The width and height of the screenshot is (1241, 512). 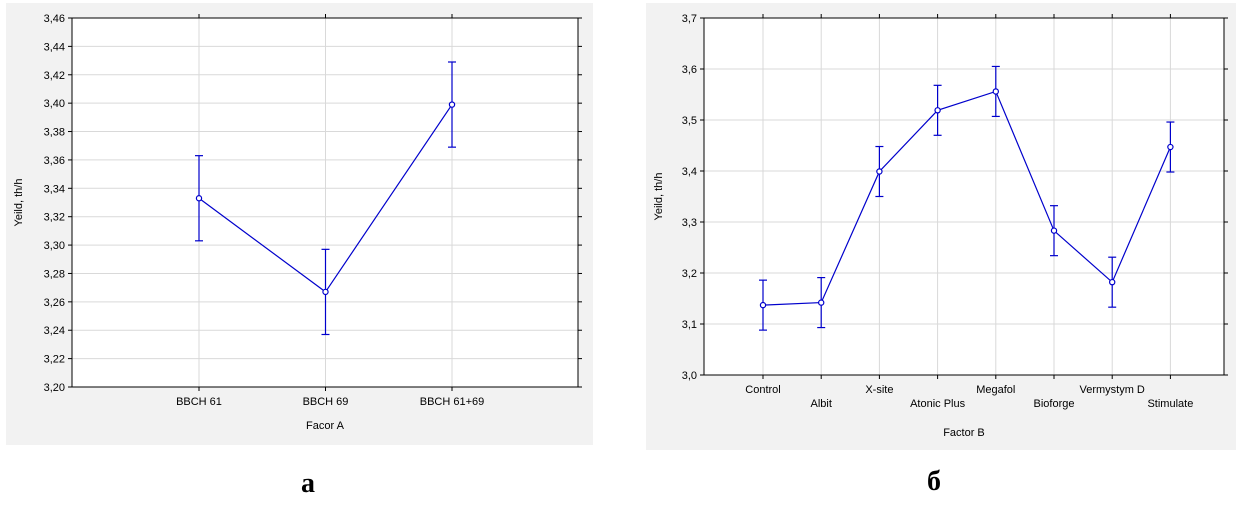 What do you see at coordinates (326, 402) in the screenshot?
I see `x-tick-label: BBCH 69` at bounding box center [326, 402].